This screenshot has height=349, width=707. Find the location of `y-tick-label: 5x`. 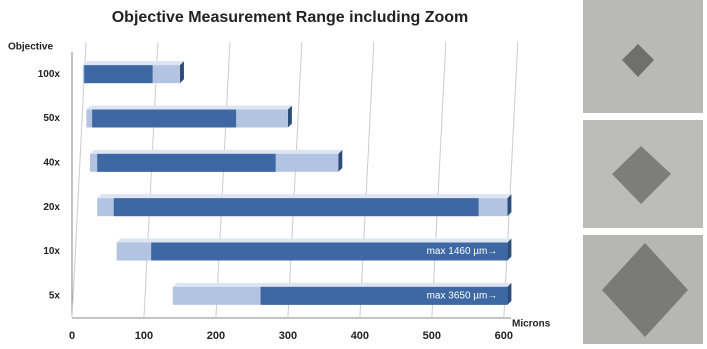

y-tick-label: 5x is located at coordinates (55, 295).